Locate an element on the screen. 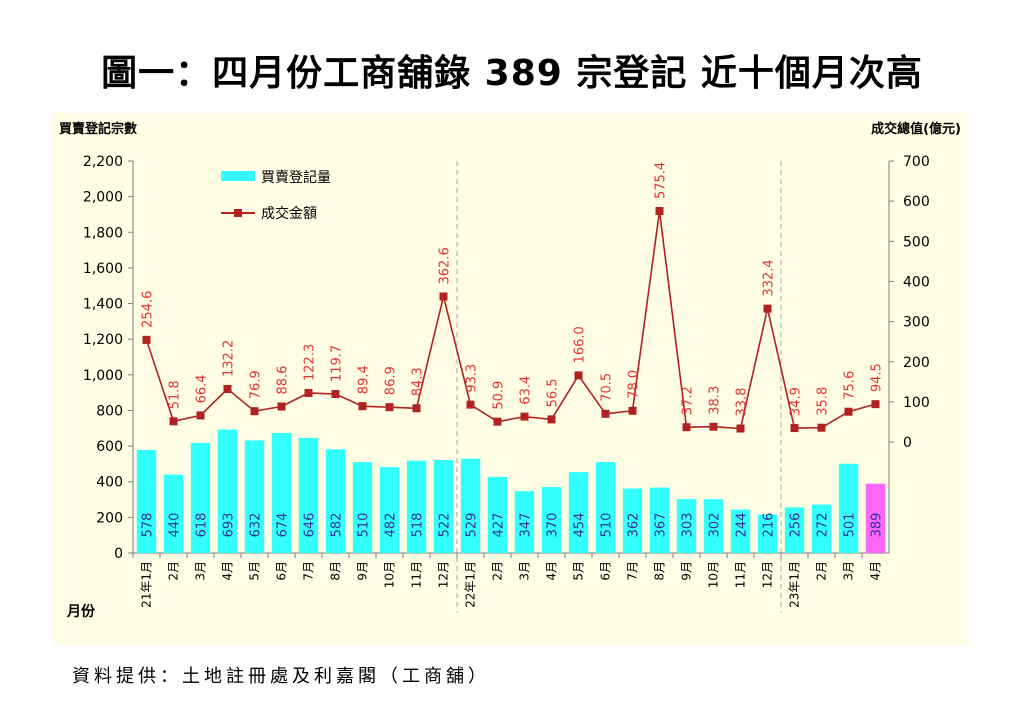 The width and height of the screenshot is (1024, 710). line-value-label: 35.8 is located at coordinates (823, 401).